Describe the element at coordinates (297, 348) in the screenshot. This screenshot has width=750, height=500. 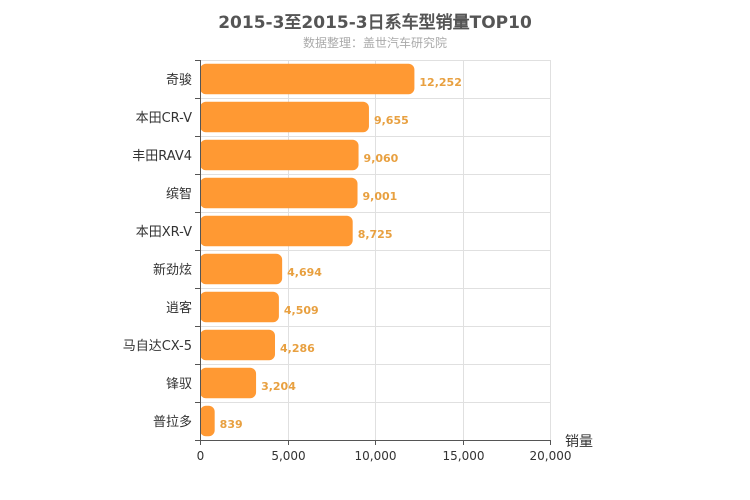
I see `data-label: 4,286` at that location.